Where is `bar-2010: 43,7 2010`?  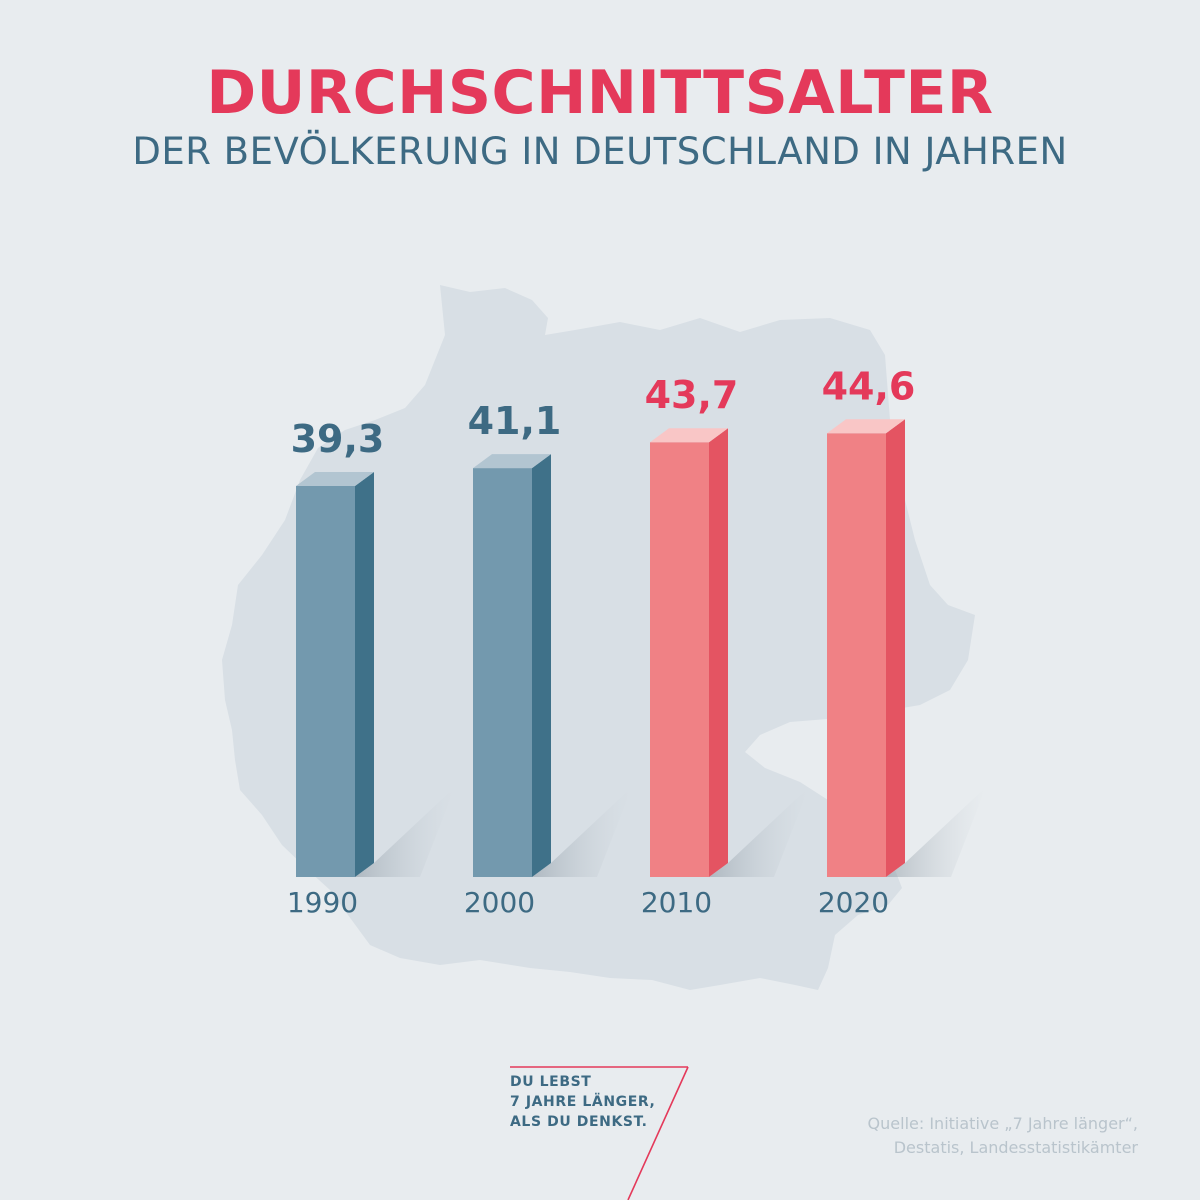 bar-2010: 43,7 2010 is located at coordinates (725, 646).